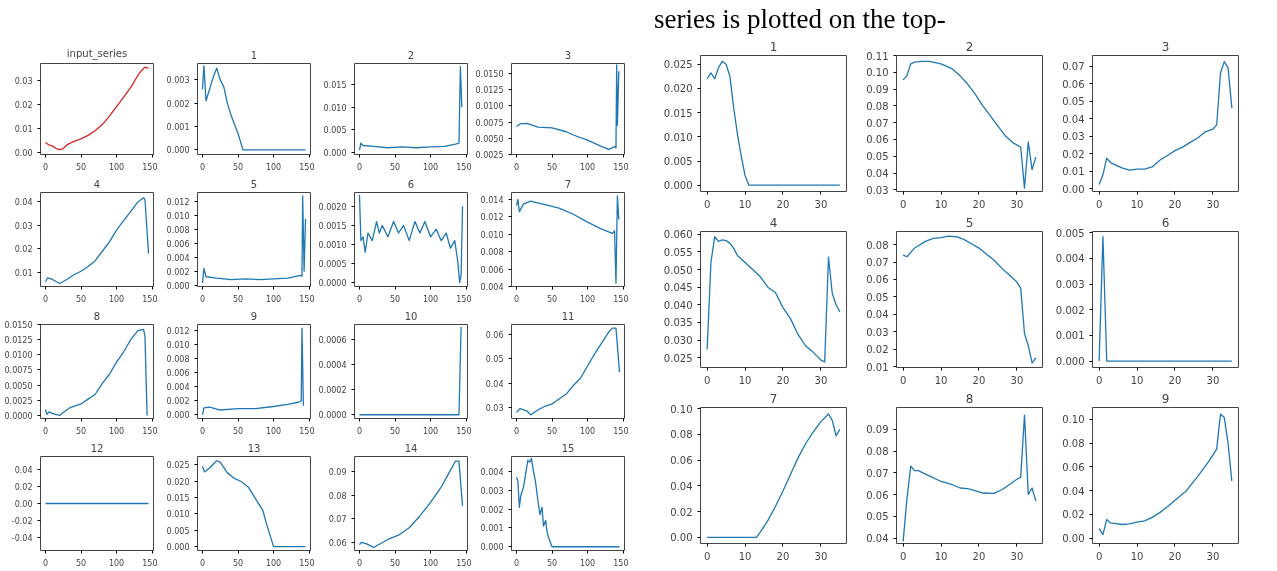  What do you see at coordinates (97, 316) in the screenshot?
I see `chart-title: 8` at bounding box center [97, 316].